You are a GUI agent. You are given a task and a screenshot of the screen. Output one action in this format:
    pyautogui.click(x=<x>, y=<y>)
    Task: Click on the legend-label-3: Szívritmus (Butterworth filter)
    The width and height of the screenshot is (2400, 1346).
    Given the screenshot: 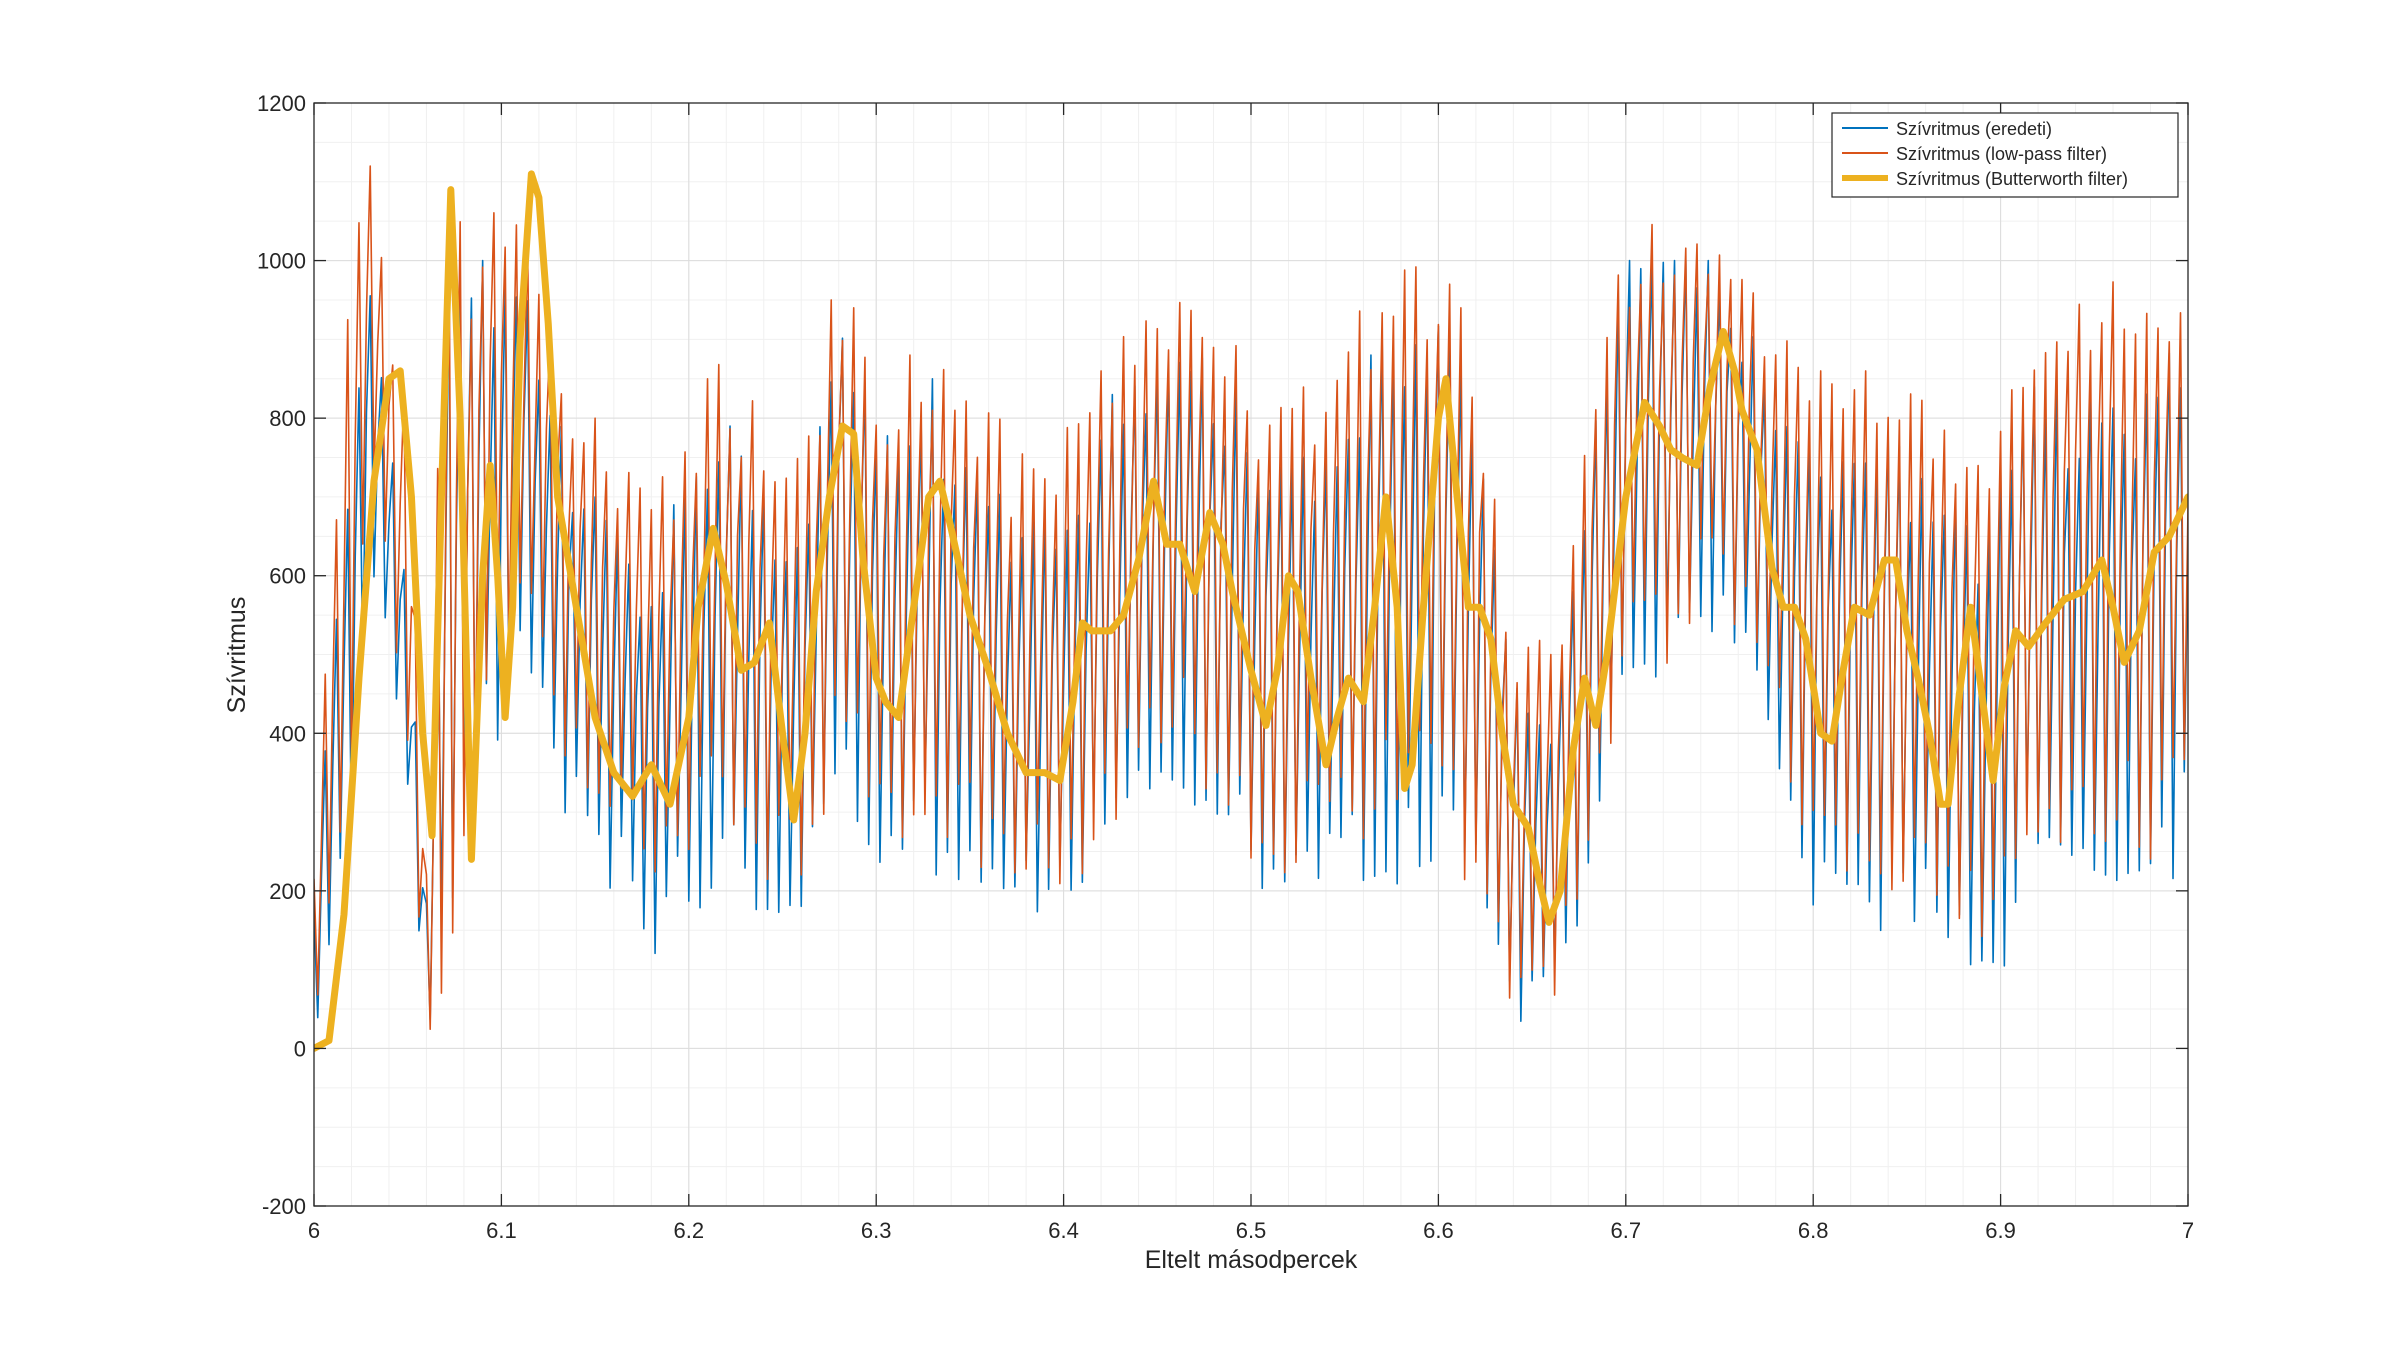 What is the action you would take?
    pyautogui.click(x=2012, y=179)
    